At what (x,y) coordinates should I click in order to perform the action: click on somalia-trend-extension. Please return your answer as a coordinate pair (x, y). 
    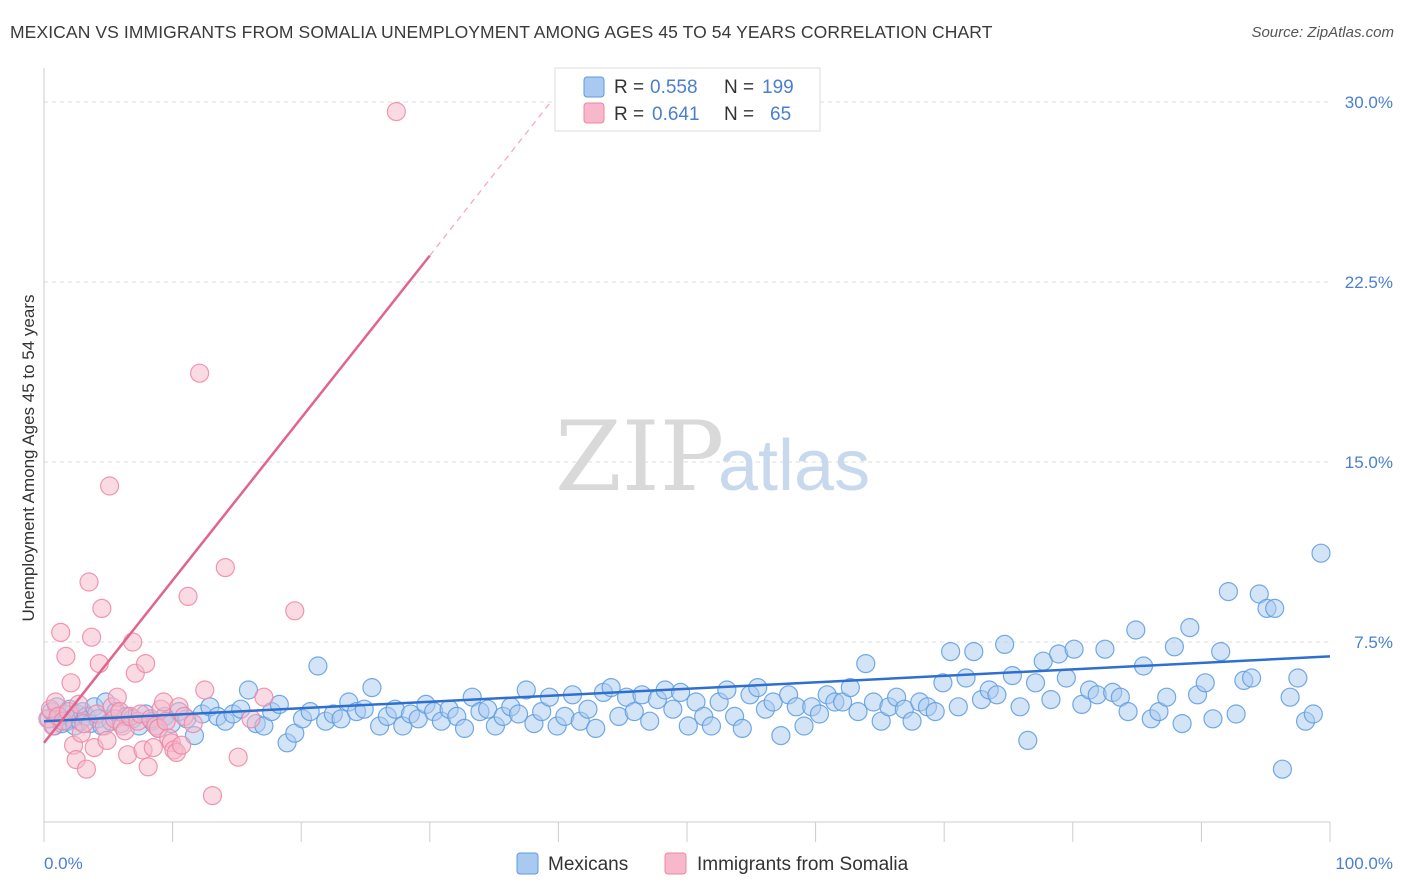
    Looking at the image, I should click on (490, 179).